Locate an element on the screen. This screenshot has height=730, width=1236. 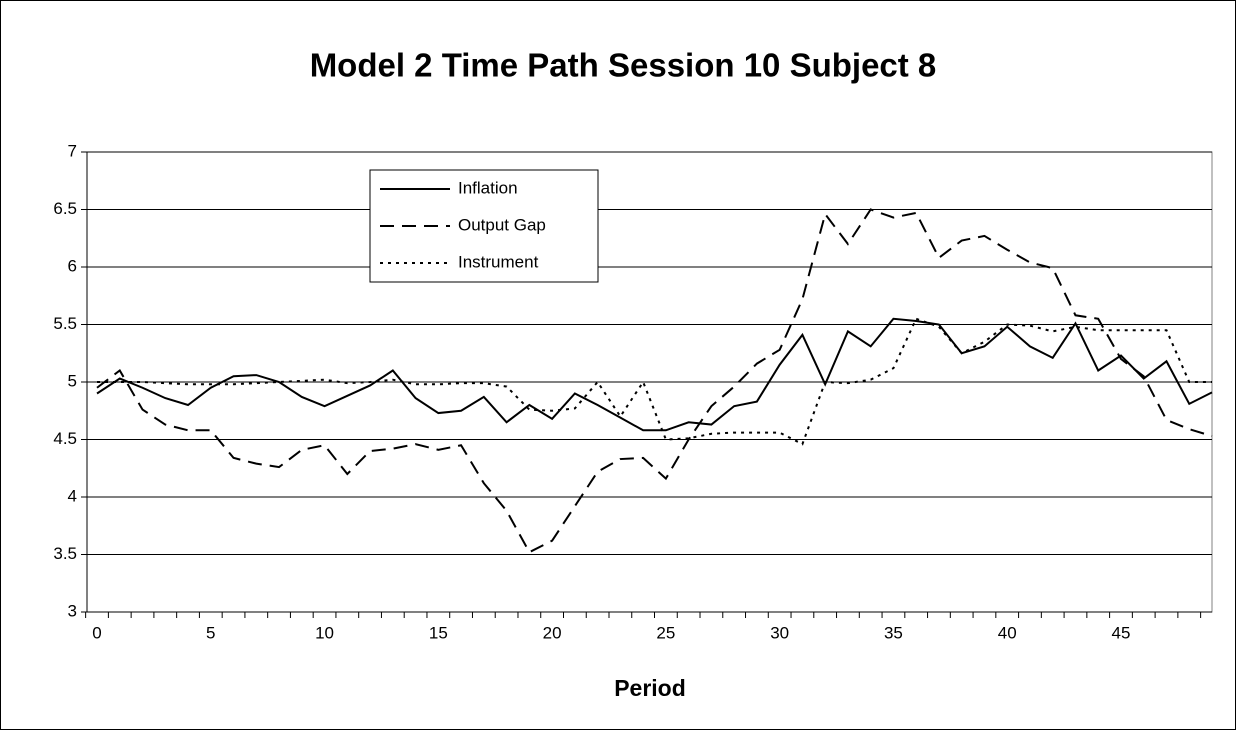
legend: Inflation Output Gap Instrument is located at coordinates (484, 226).